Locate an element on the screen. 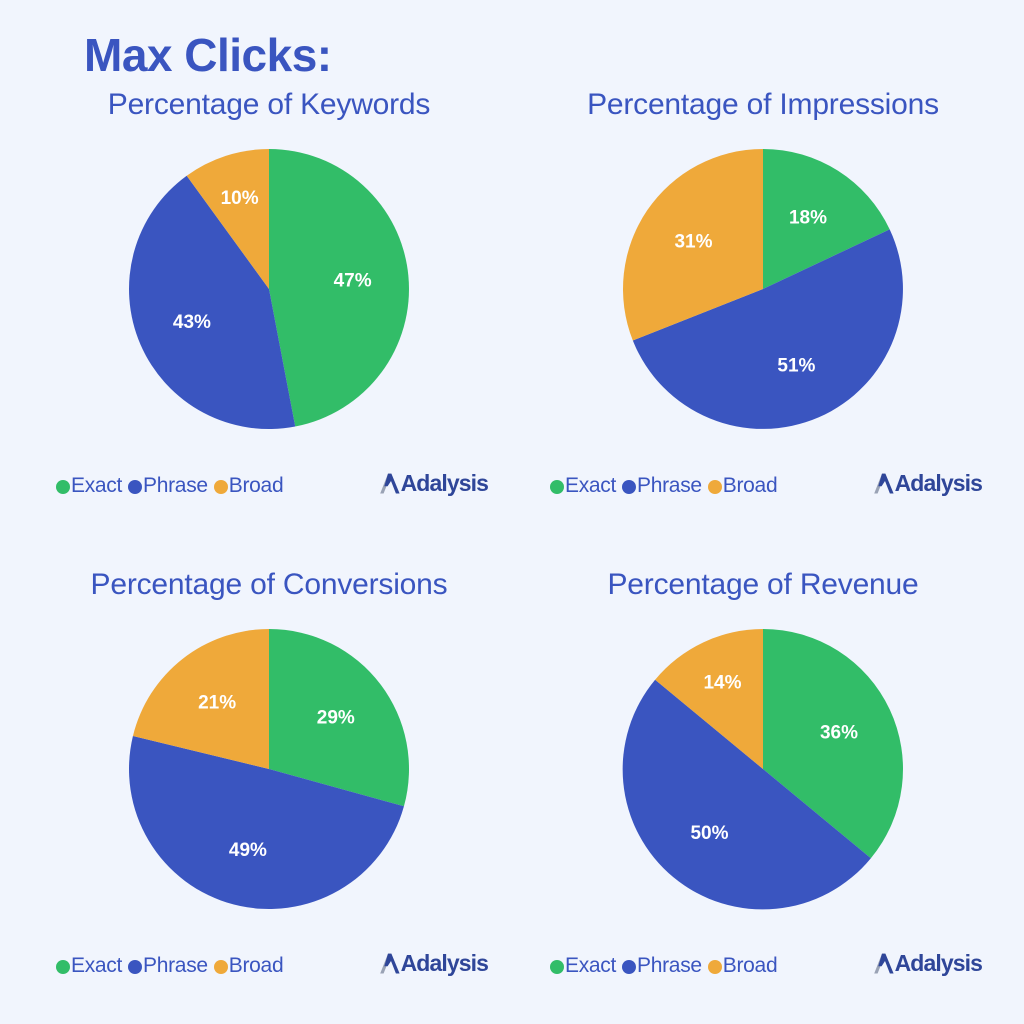 The width and height of the screenshot is (1024, 1024). chart-title: Percentage of Impressions is located at coordinates (763, 104).